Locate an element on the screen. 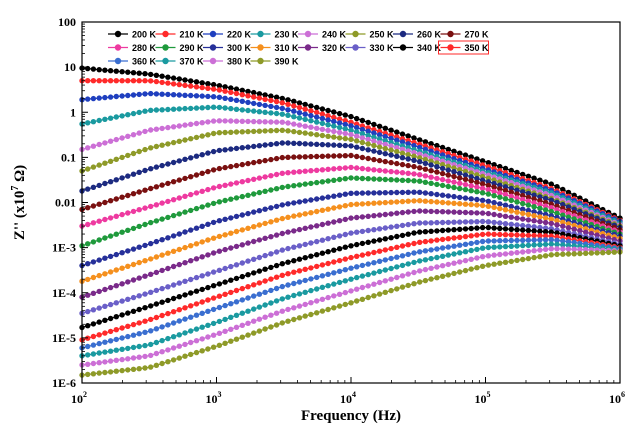 The width and height of the screenshot is (632, 429). legend-item: 280 K is located at coordinates (132, 48).